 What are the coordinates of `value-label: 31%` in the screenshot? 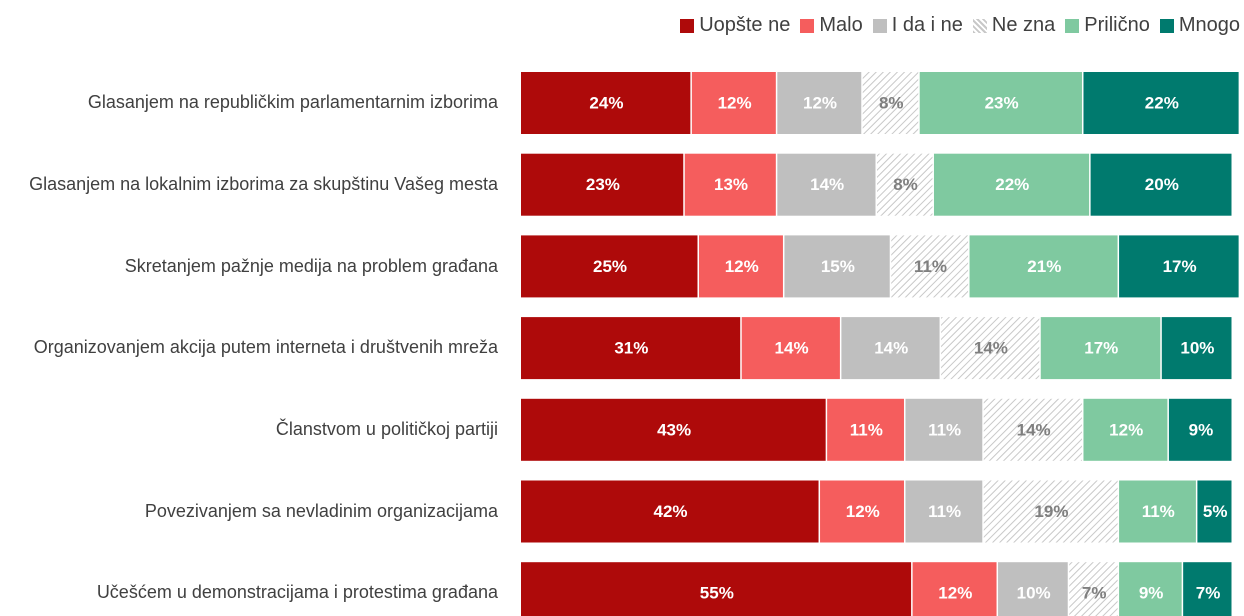 It's located at (631, 348).